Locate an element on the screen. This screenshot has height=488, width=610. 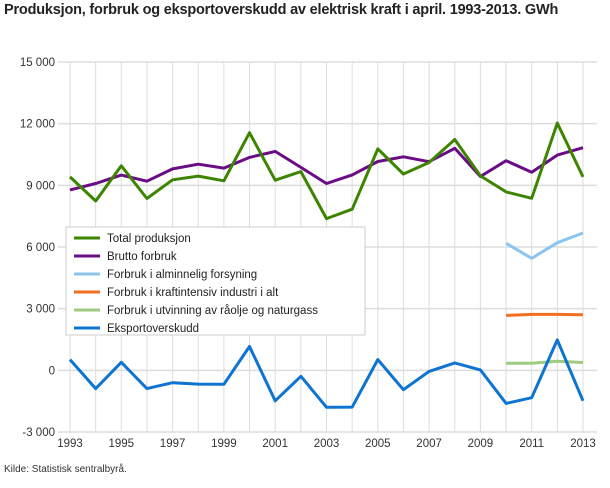
source-note: Kilde: Statistisk sentralbyrå. is located at coordinates (65, 469).